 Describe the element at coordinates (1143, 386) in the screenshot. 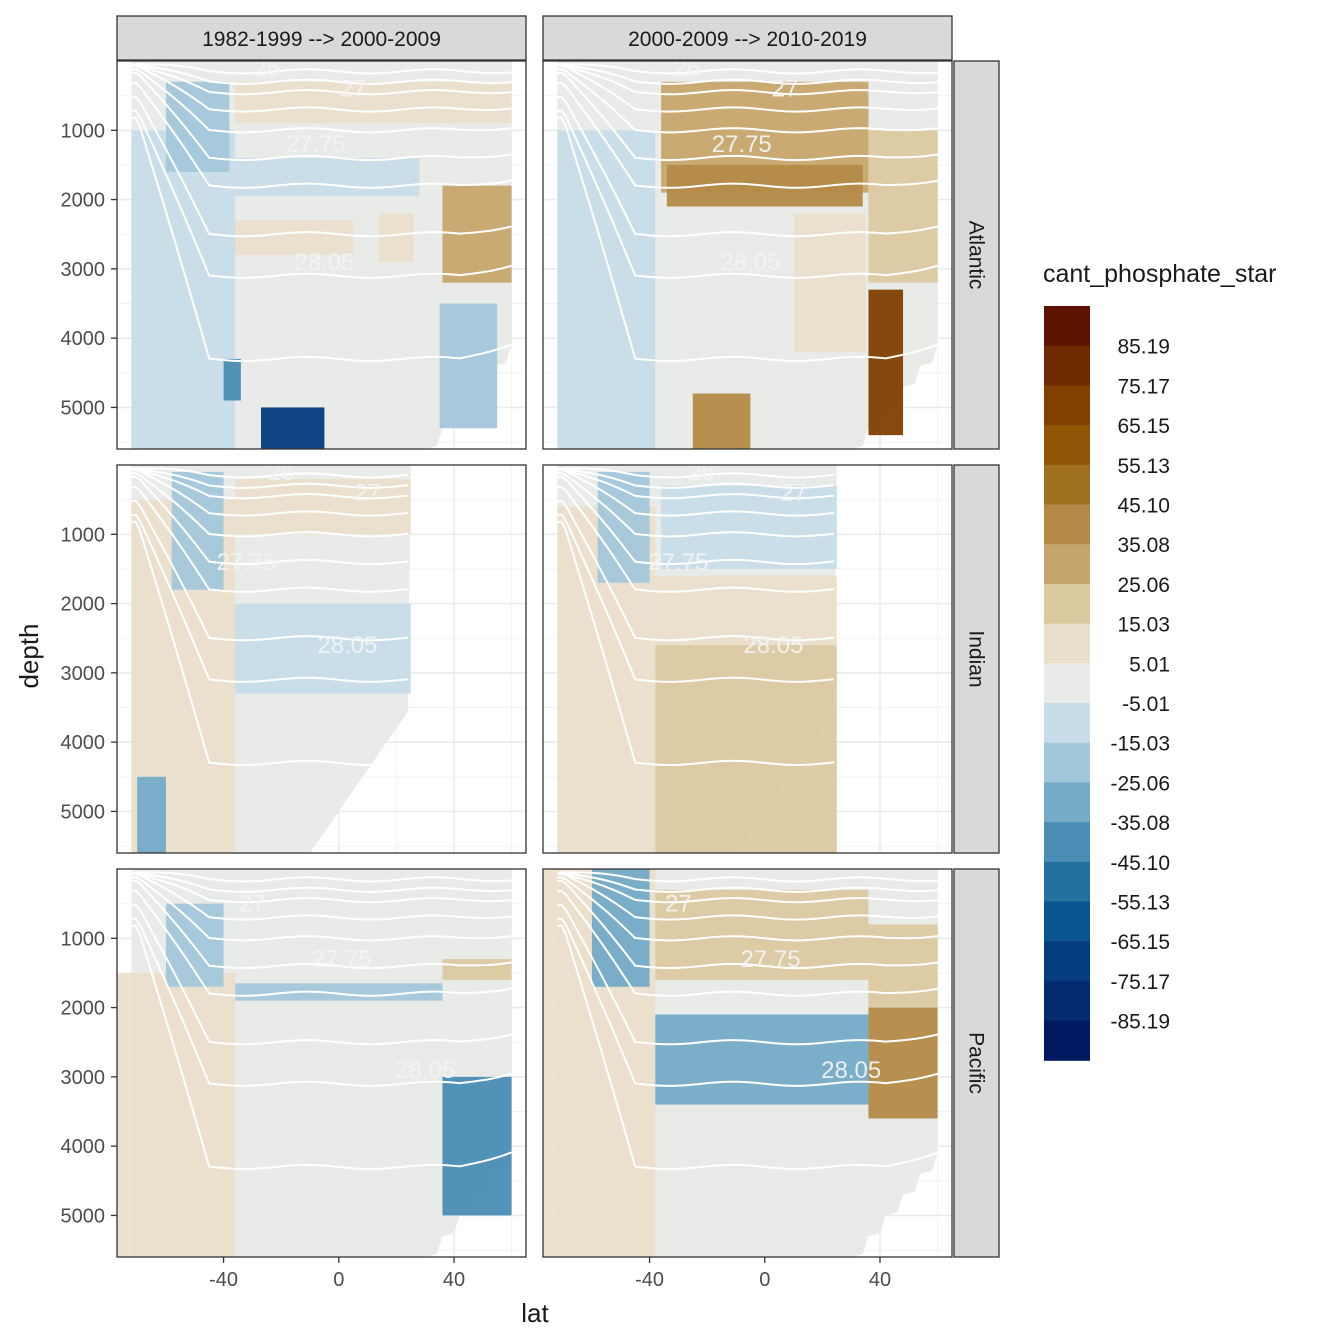

I see `legend-label-2: 75.17` at that location.